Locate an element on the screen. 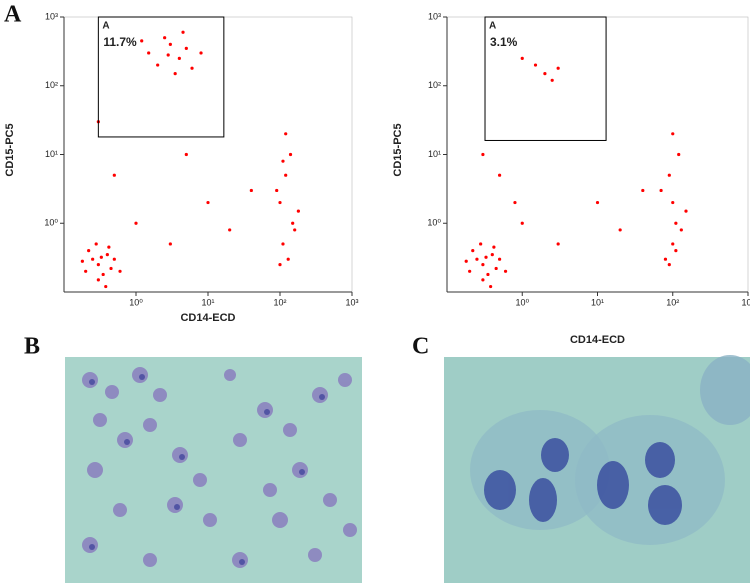 This screenshot has height=583, width=750. y-tick-label: 10³ is located at coordinates (434, 16).